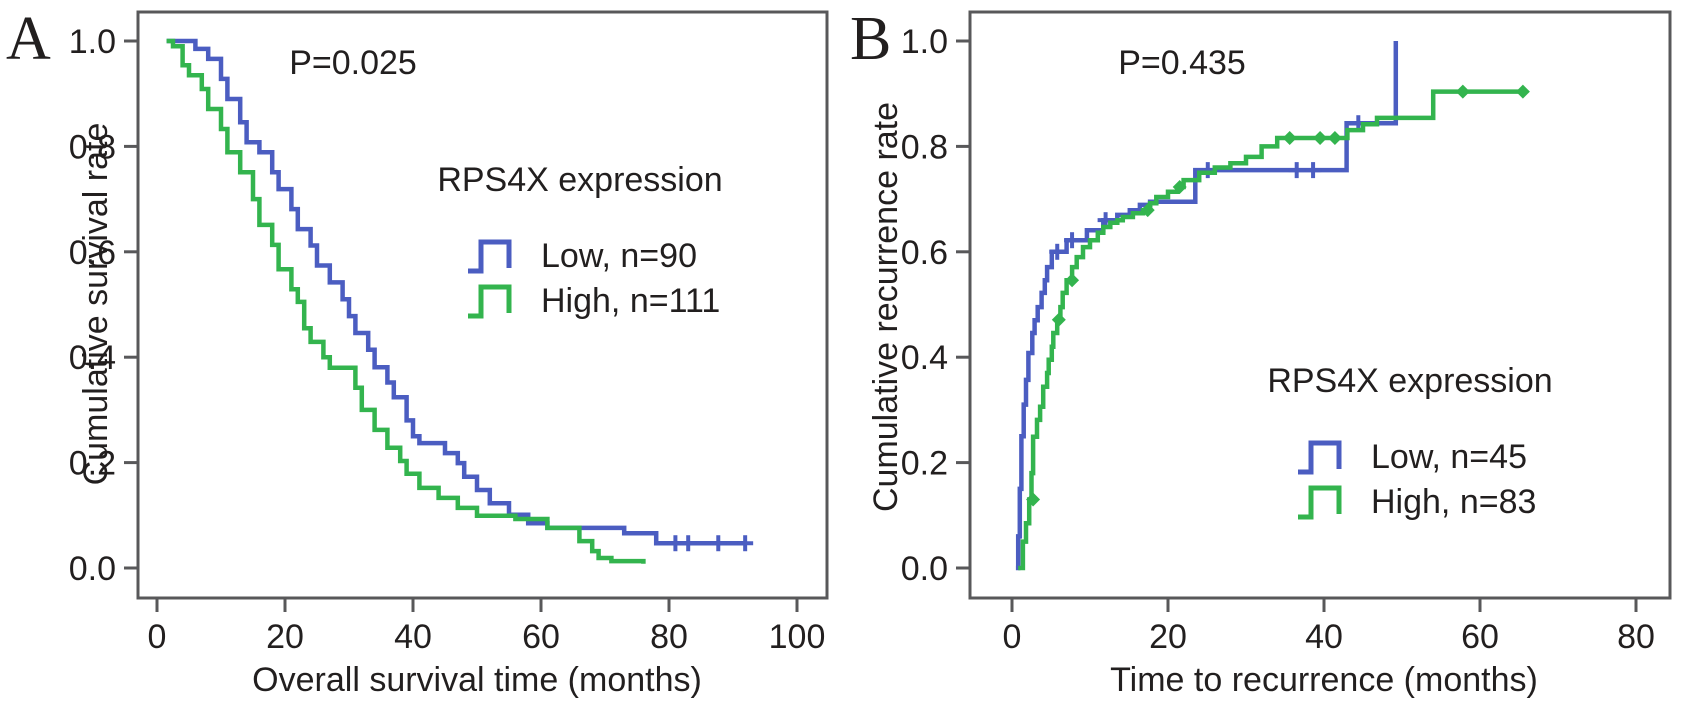 This screenshot has width=1683, height=718. What do you see at coordinates (669, 637) in the screenshot?
I see `panel-a-x-tick-label: 80` at bounding box center [669, 637].